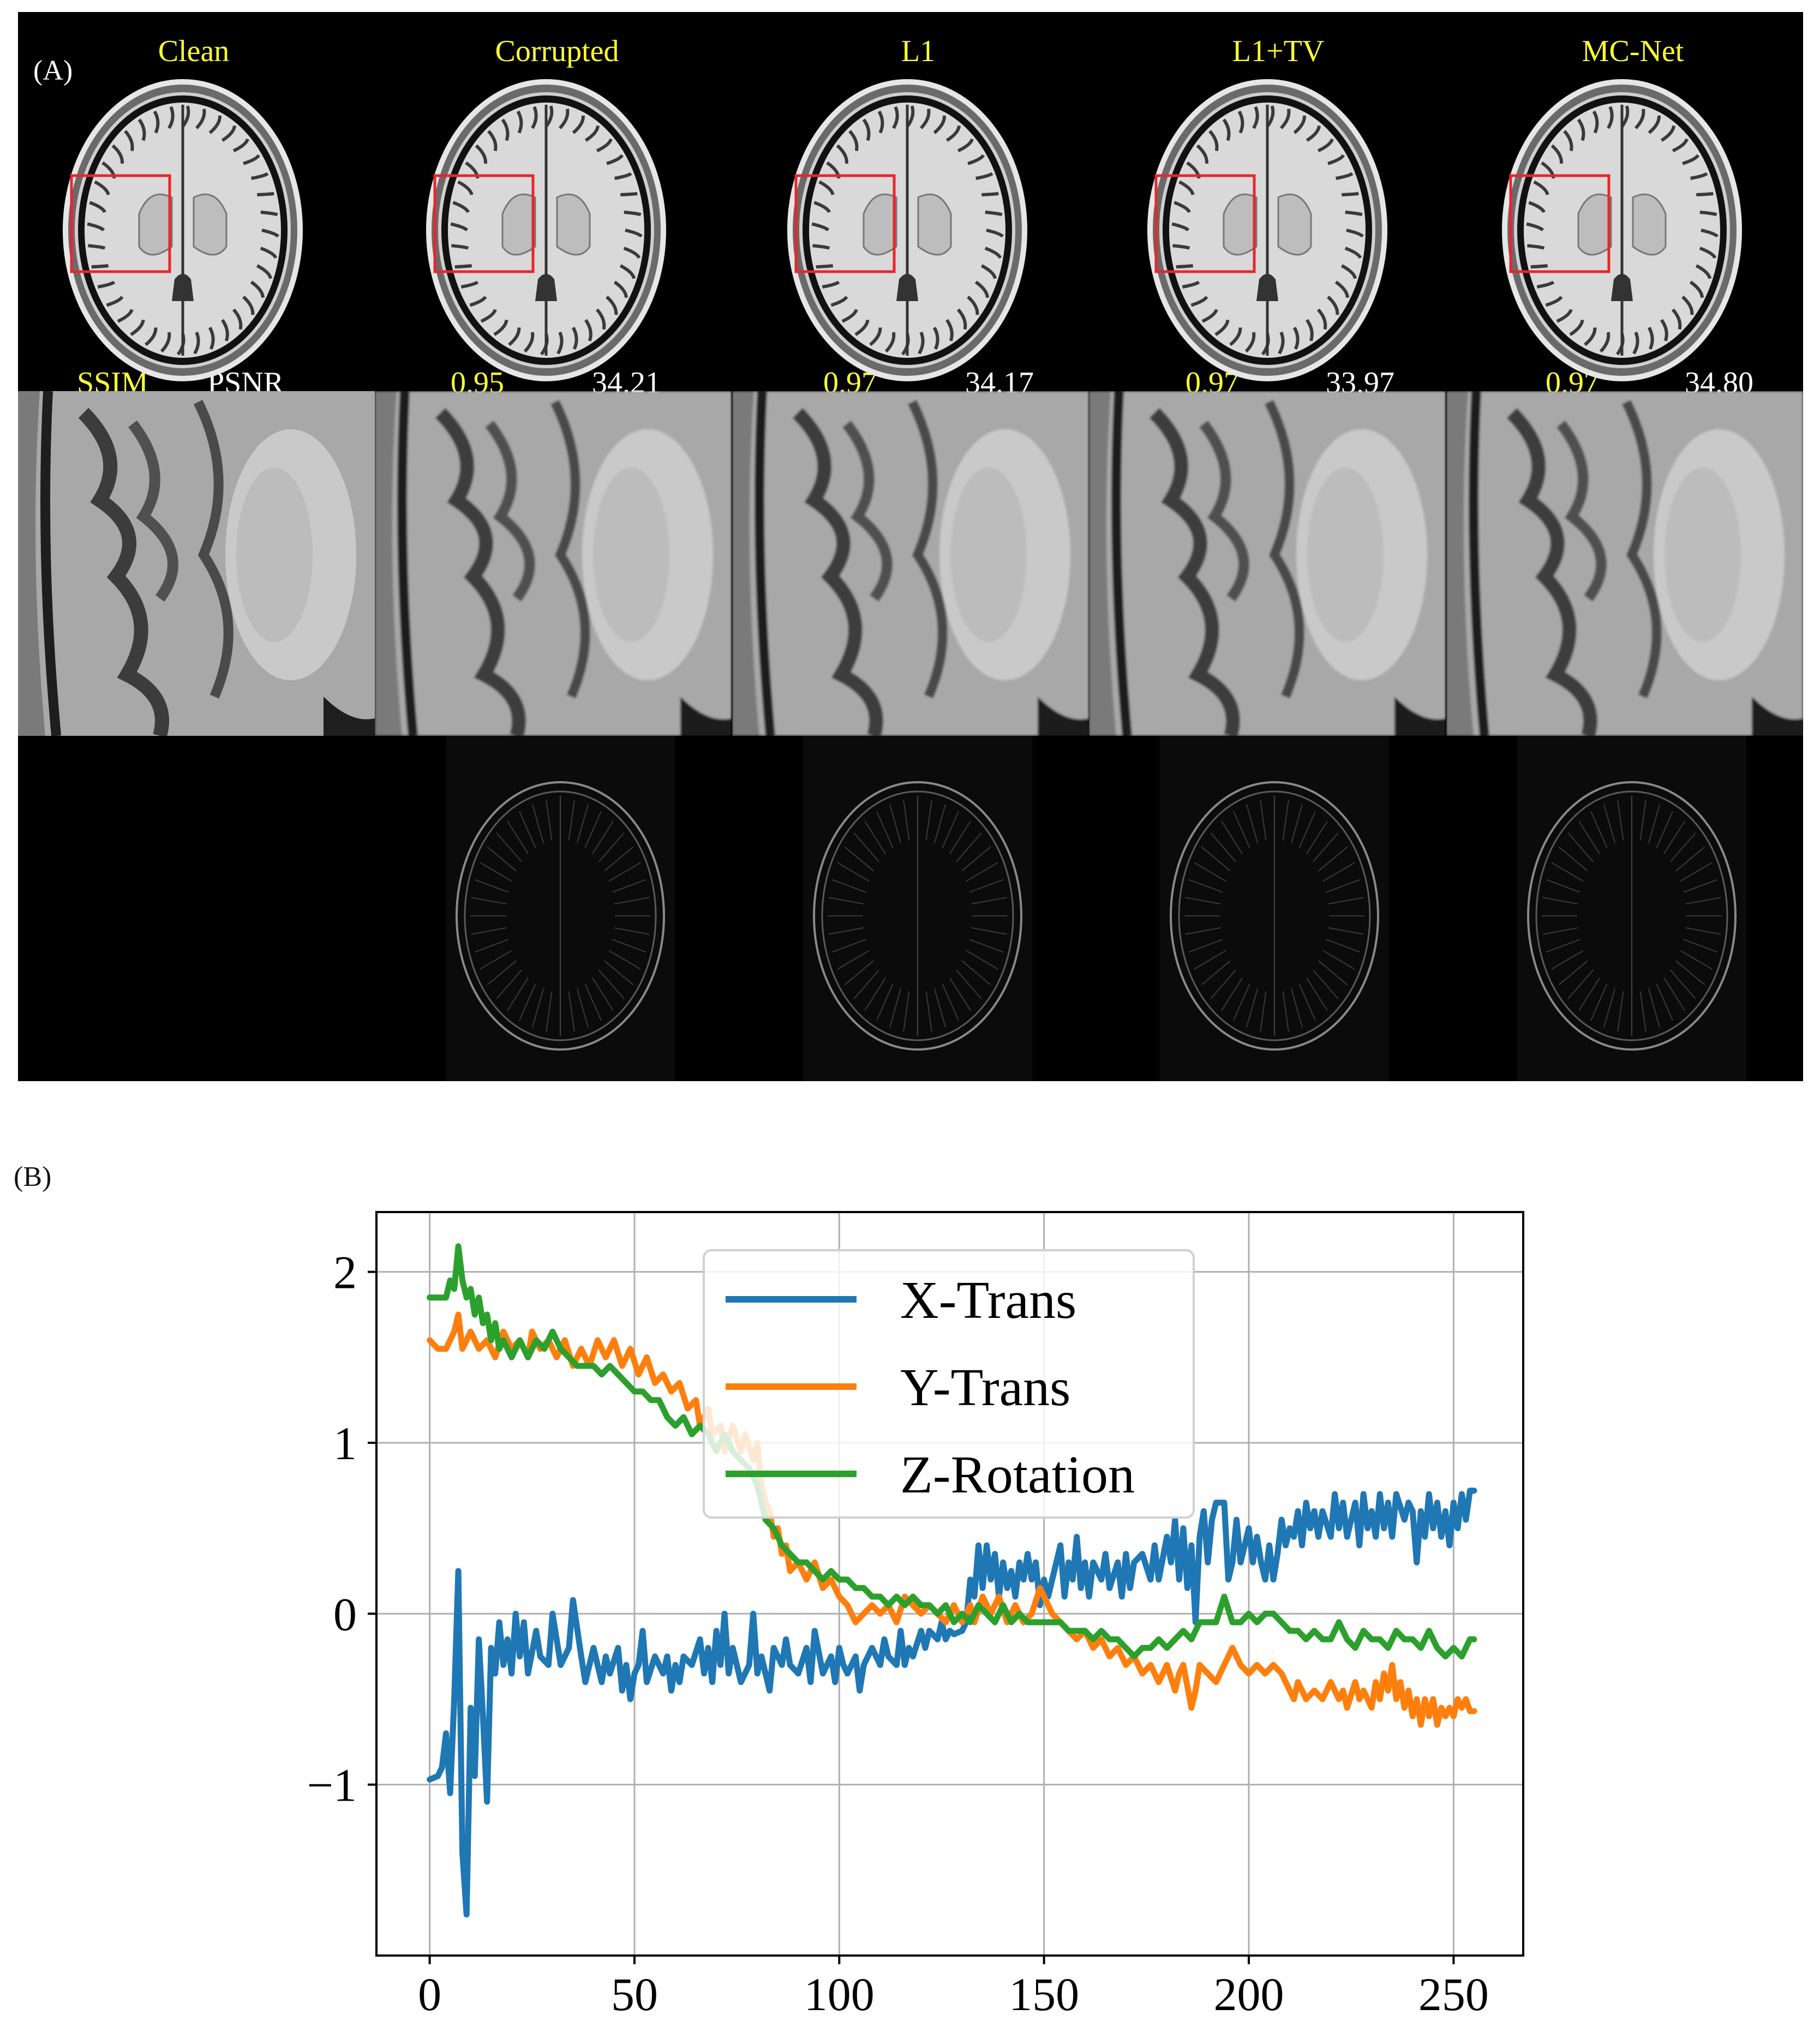  What do you see at coordinates (839, 1994) in the screenshot?
I see `x-tick-label: 100` at bounding box center [839, 1994].